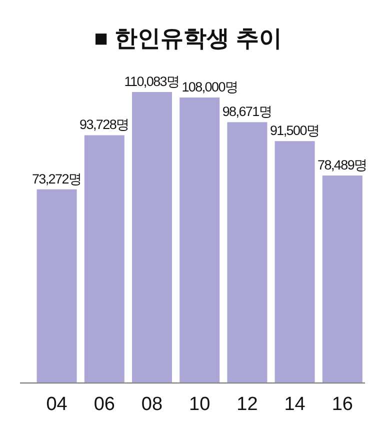 This screenshot has height=422, width=377. Describe the element at coordinates (295, 404) in the screenshot. I see `x-tick-label: 14` at that location.